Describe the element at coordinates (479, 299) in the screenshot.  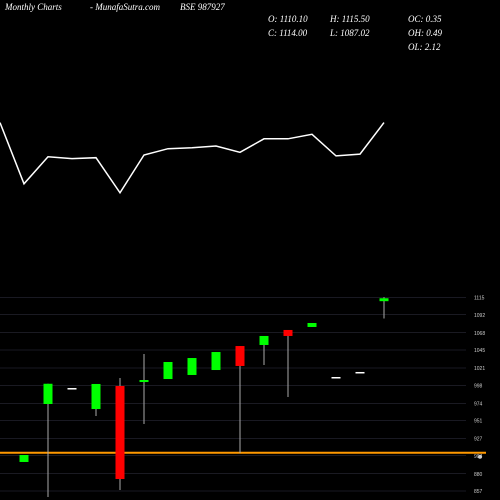
I see `y-tick-label: 1115` at that location.